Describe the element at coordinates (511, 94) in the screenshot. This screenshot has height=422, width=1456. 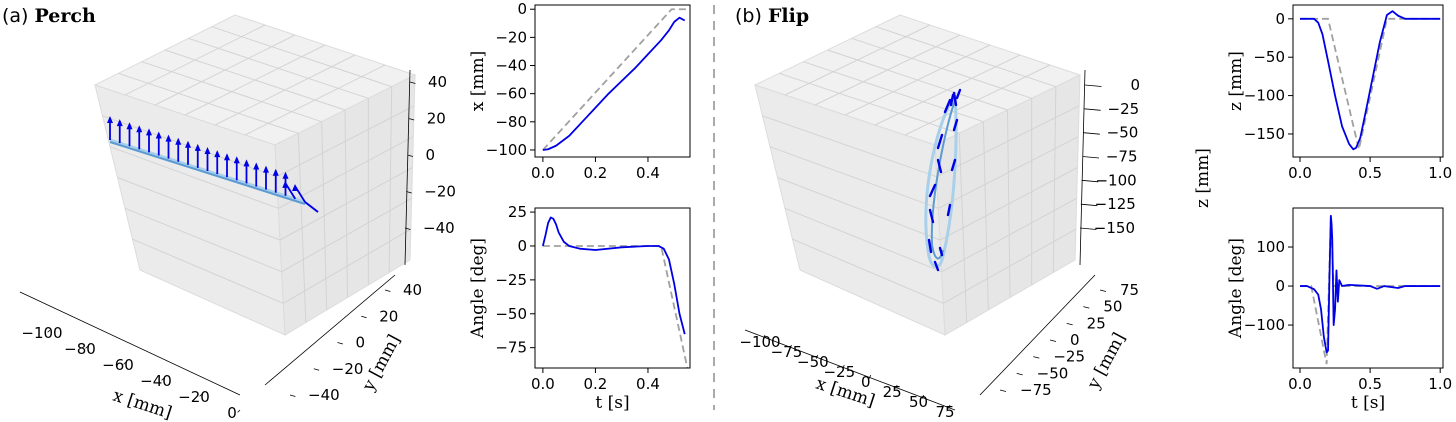
I see `perch-x-ytick-label: −60` at that location.